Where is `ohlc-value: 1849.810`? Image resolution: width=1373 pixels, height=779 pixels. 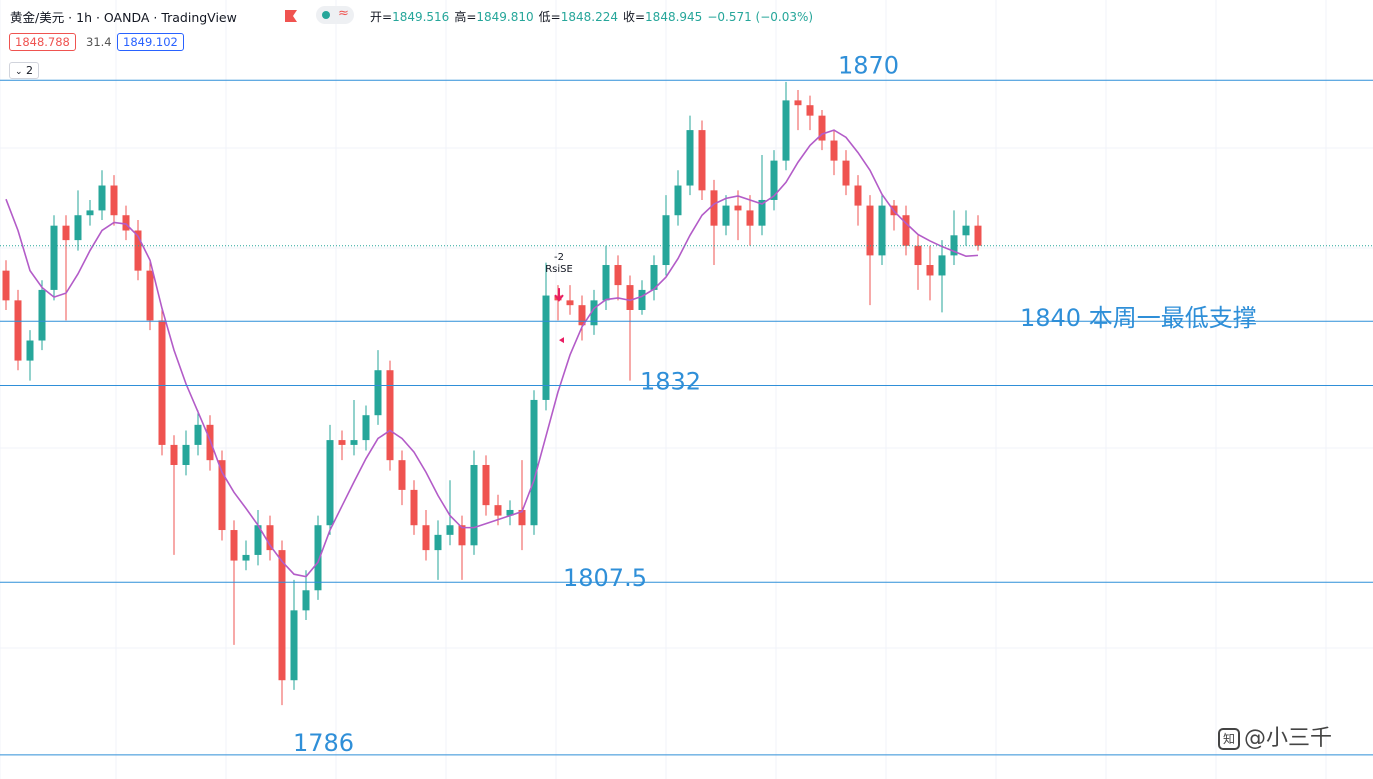
ohlc-value: 1849.810 is located at coordinates (505, 17).